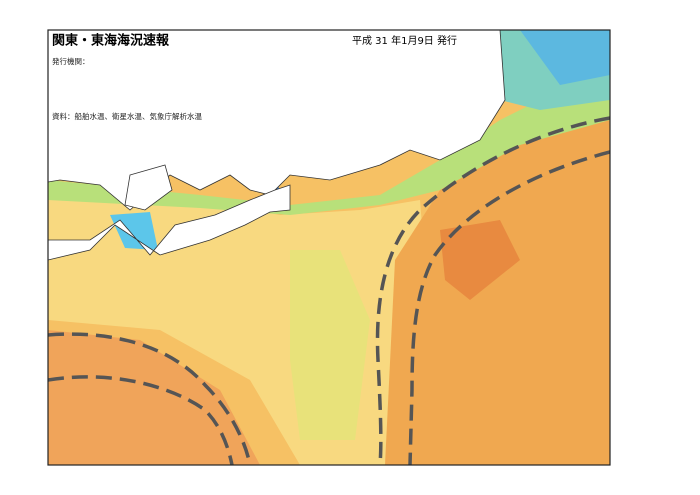 This screenshot has width=700, height=495. I want to click on cold-zone, so click(565, 57).